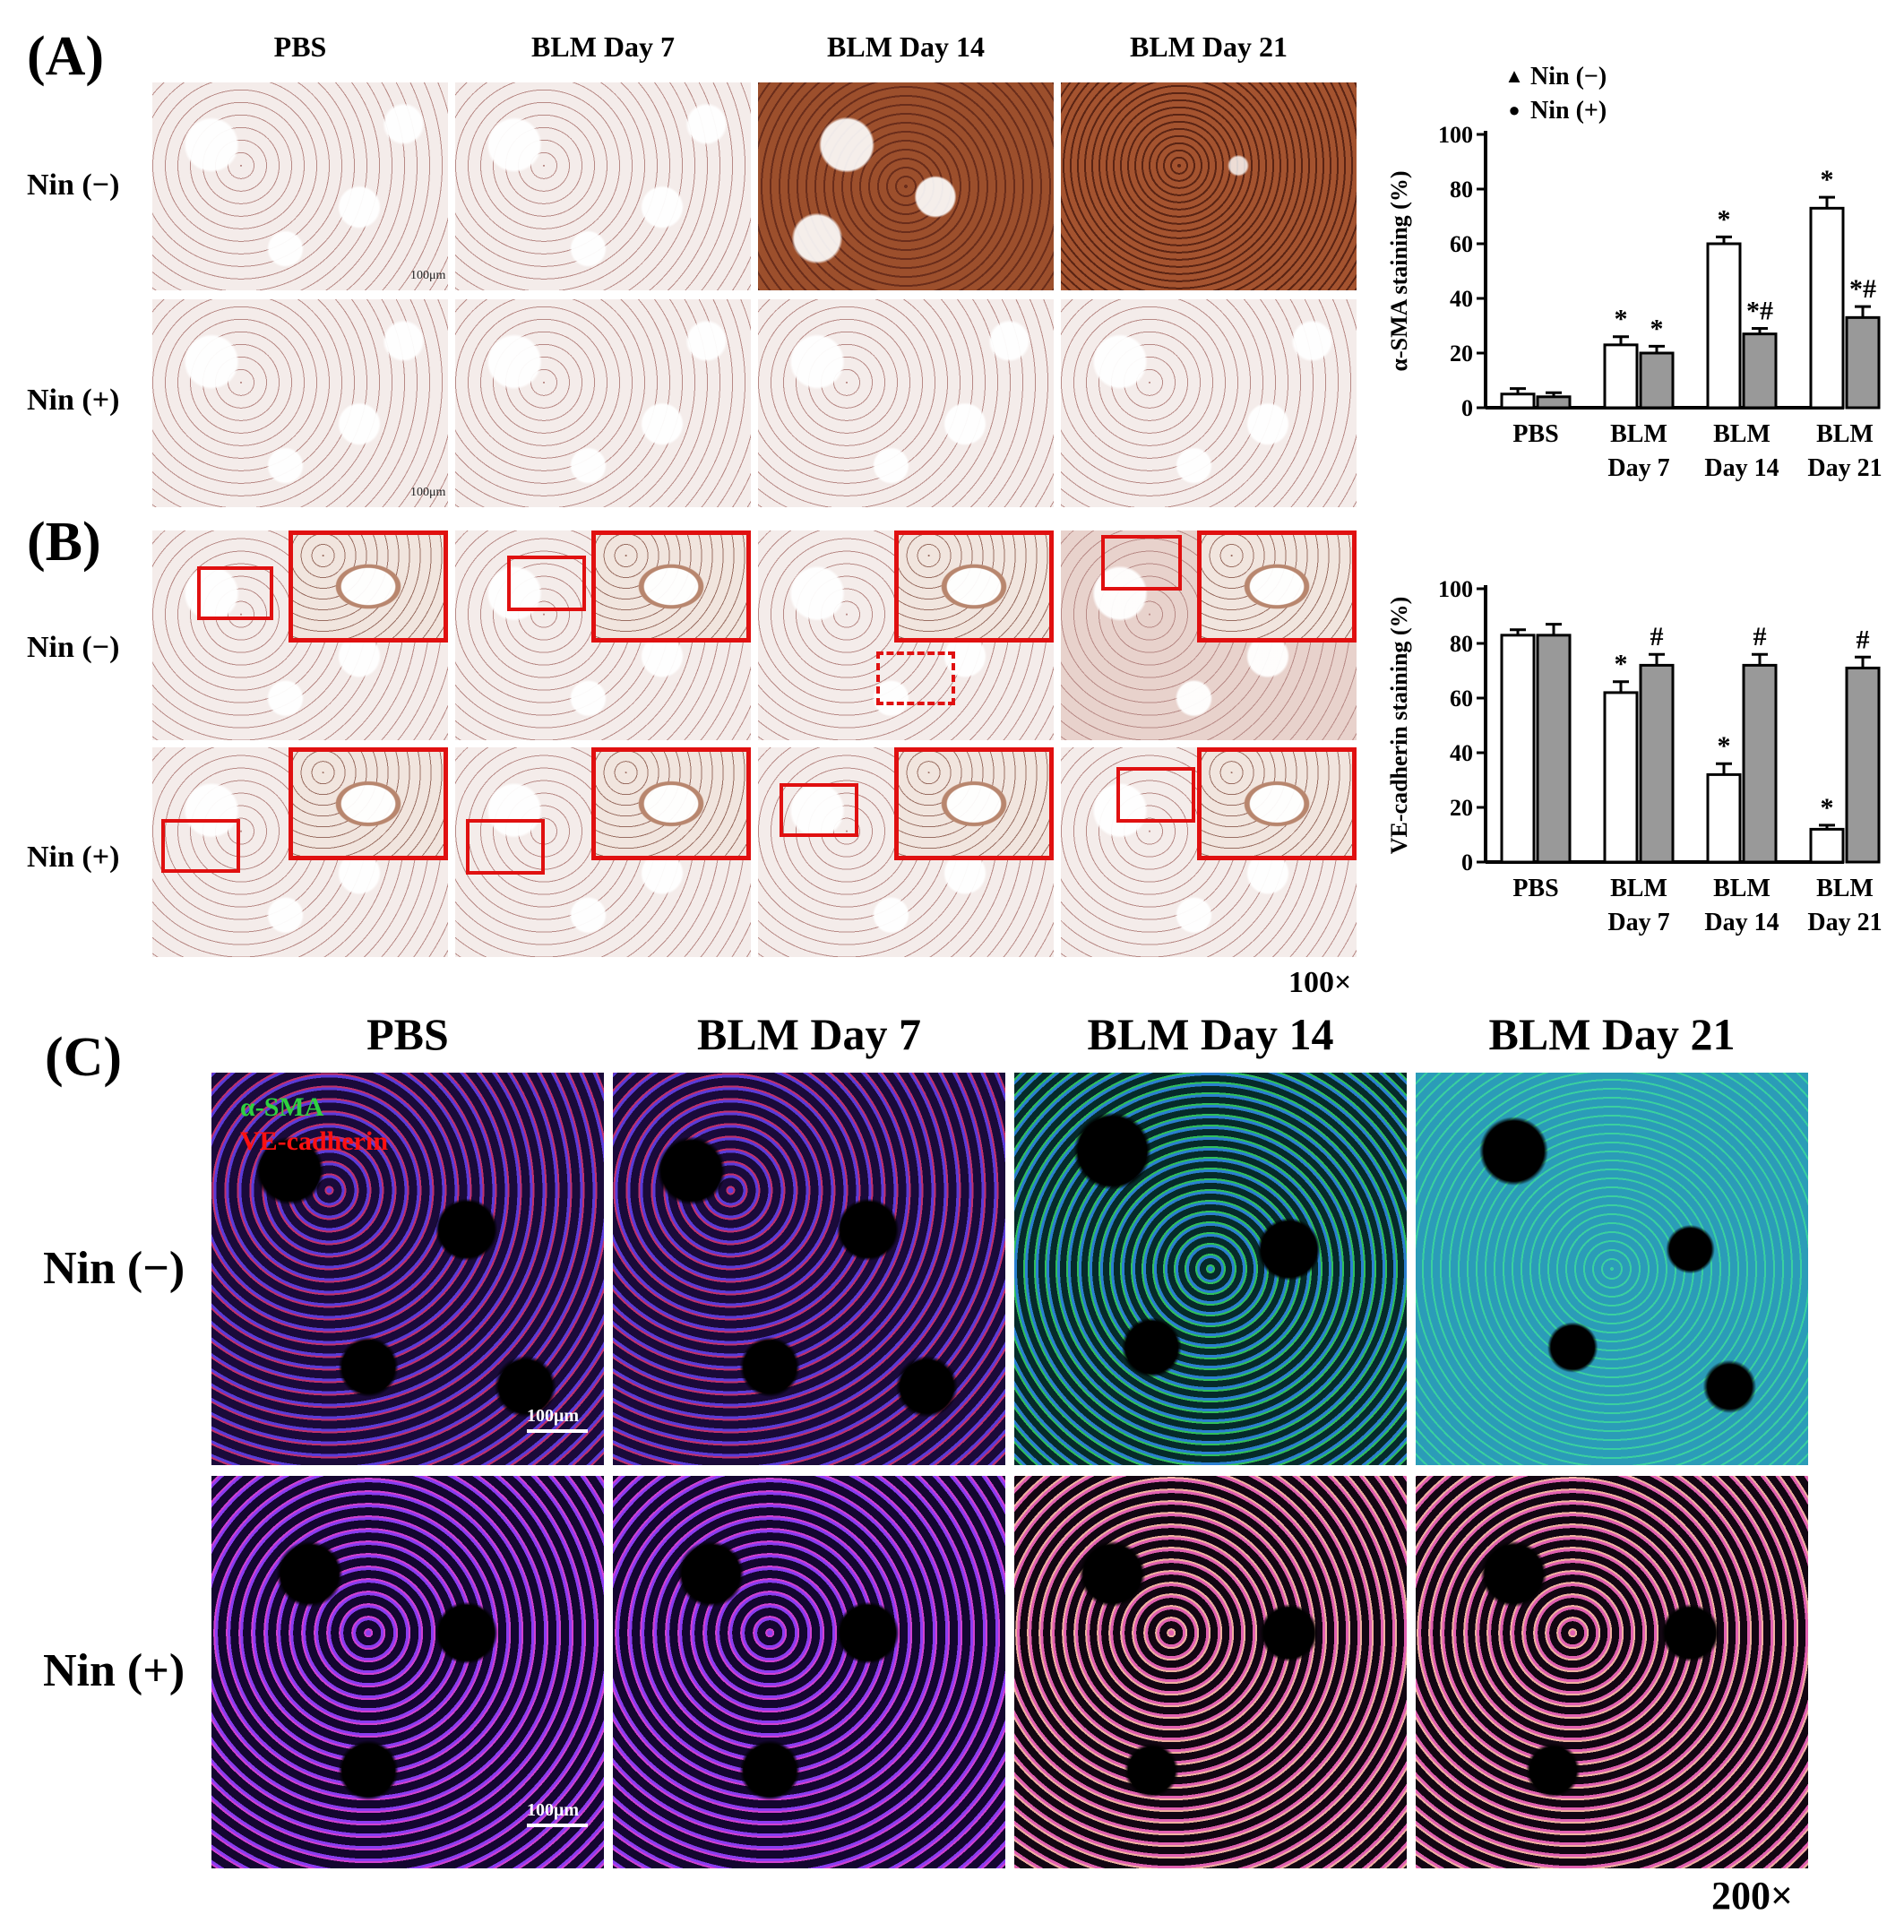 The height and width of the screenshot is (1932, 1904). What do you see at coordinates (73, 857) in the screenshot?
I see `panel-b-row-nin-pos: Nin (+)` at bounding box center [73, 857].